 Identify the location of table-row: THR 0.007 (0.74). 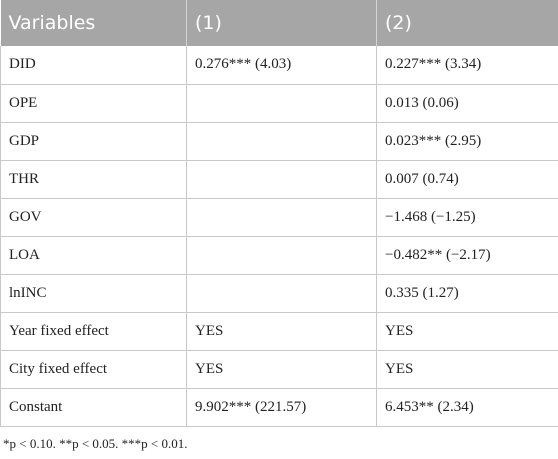
(279, 179).